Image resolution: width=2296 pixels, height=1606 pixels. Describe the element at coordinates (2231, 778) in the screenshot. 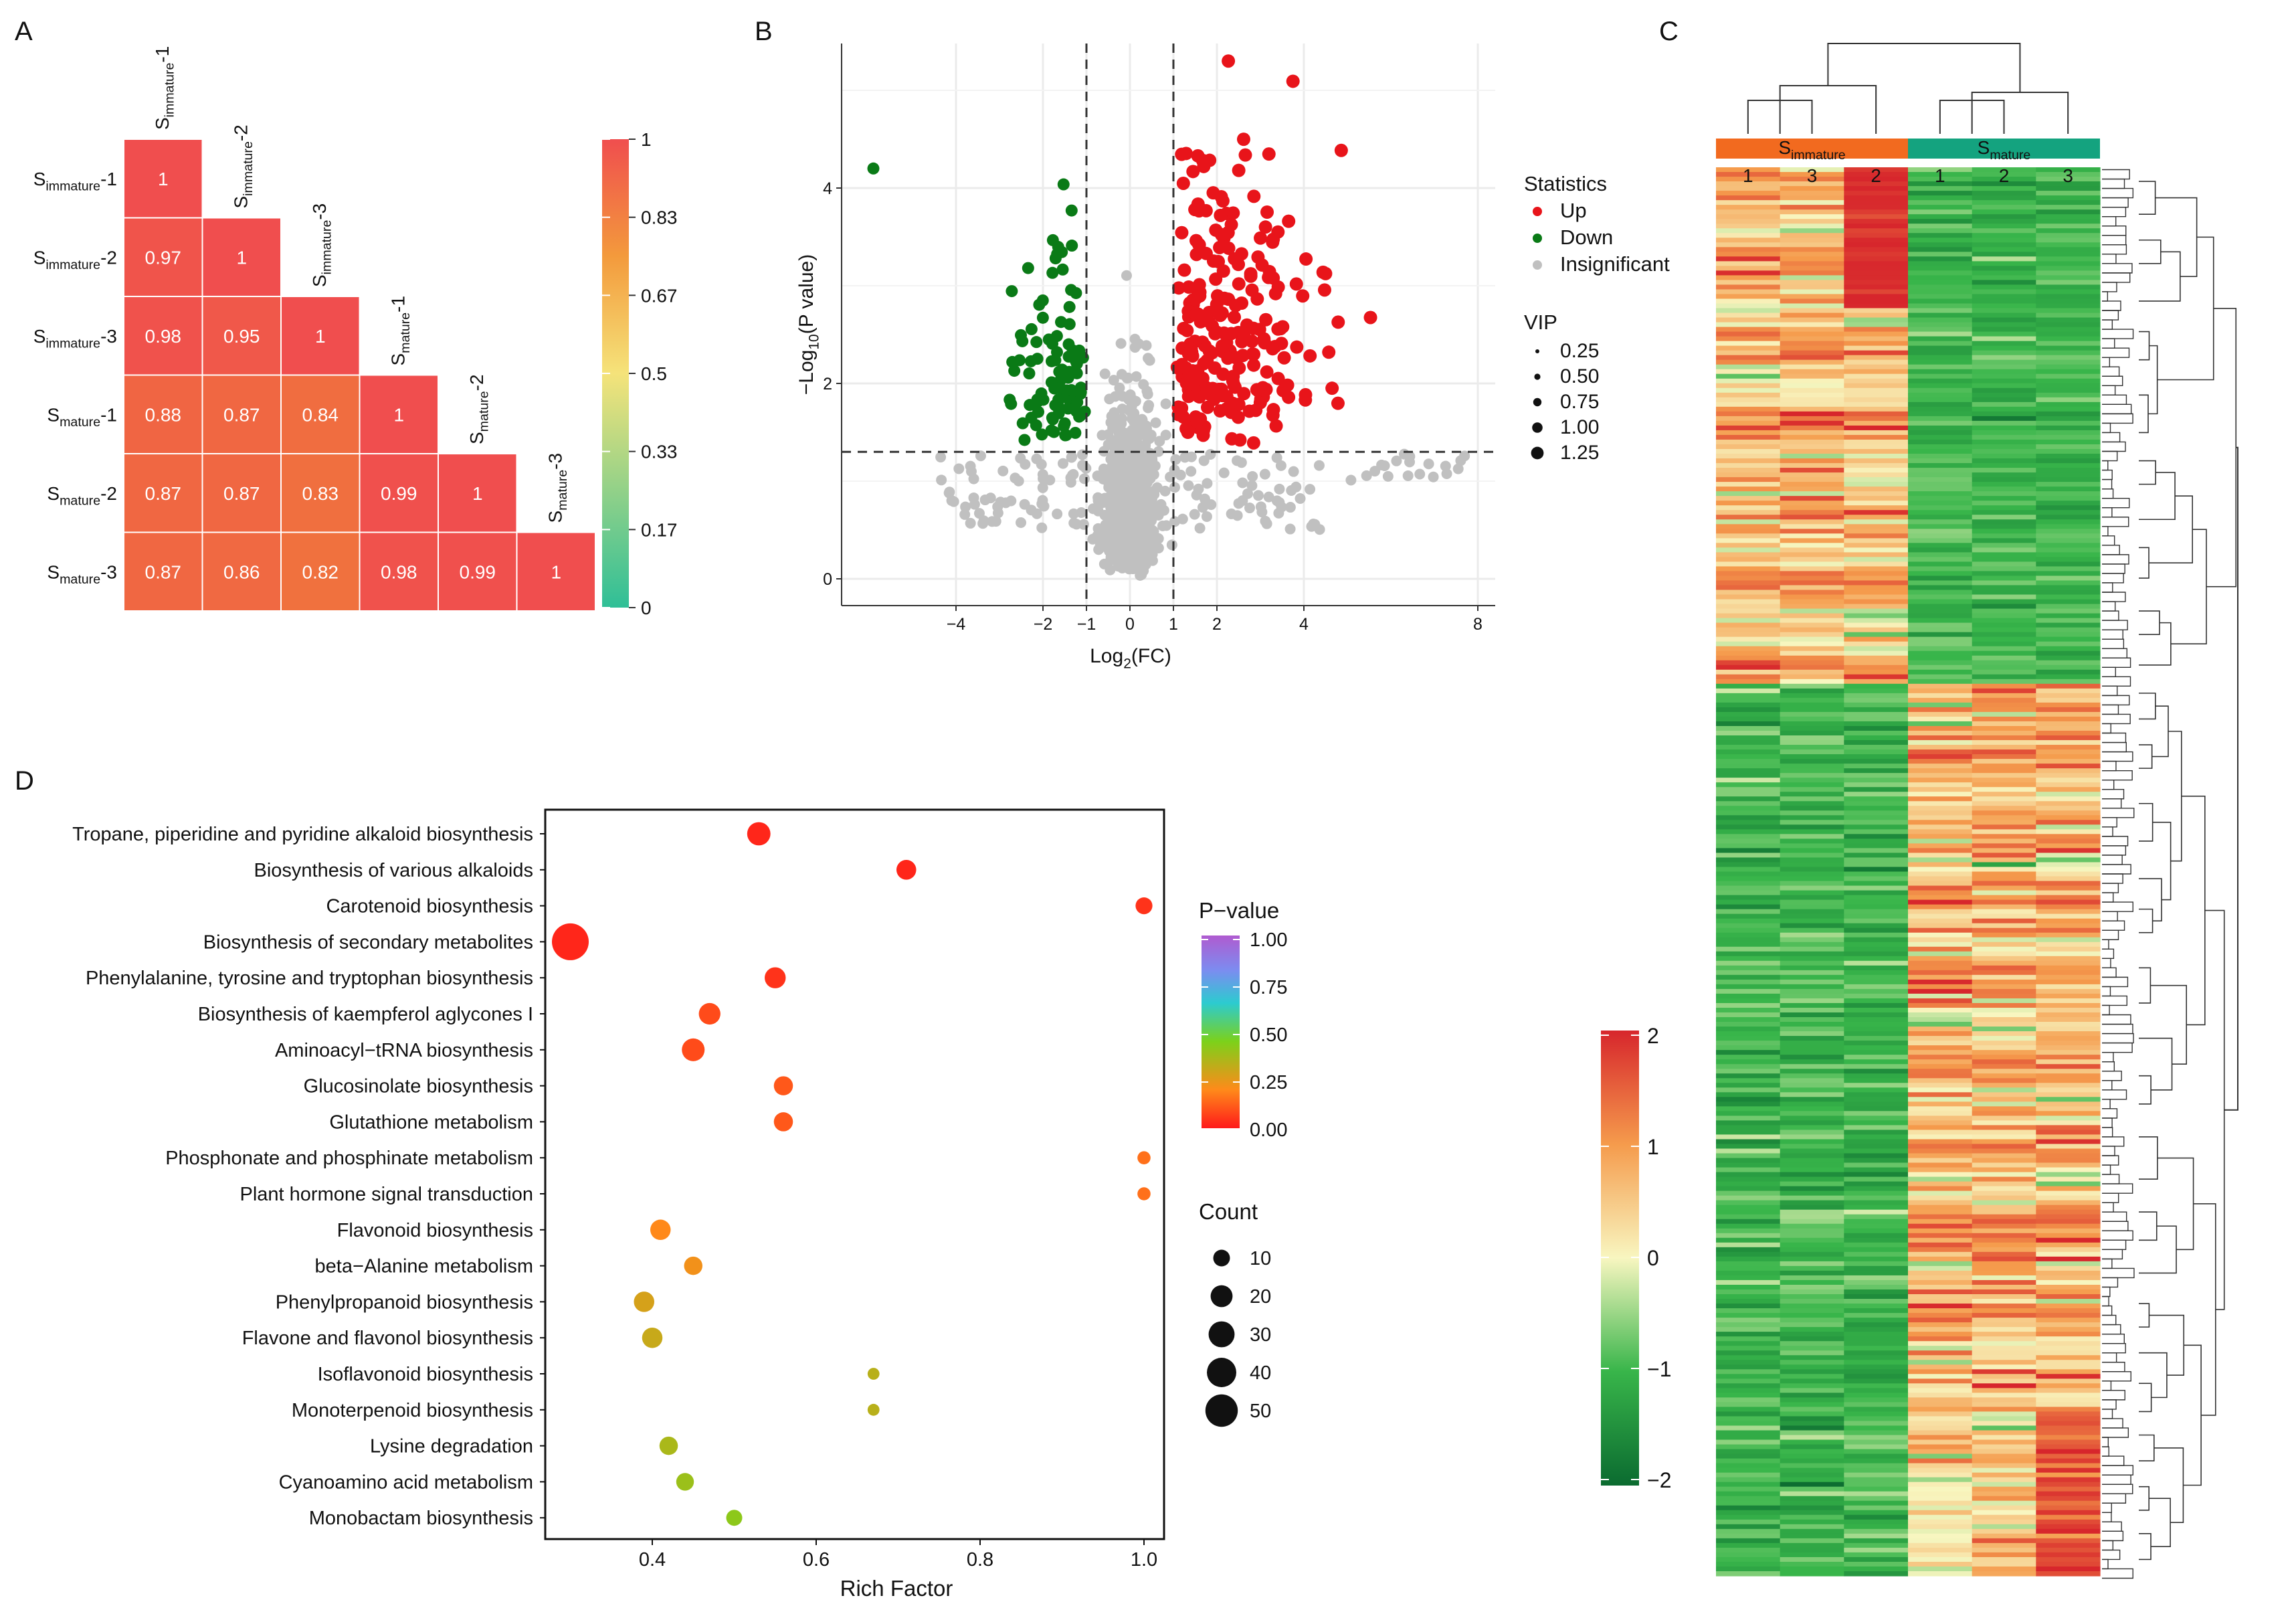

I see `row-dendrogram-root` at that location.